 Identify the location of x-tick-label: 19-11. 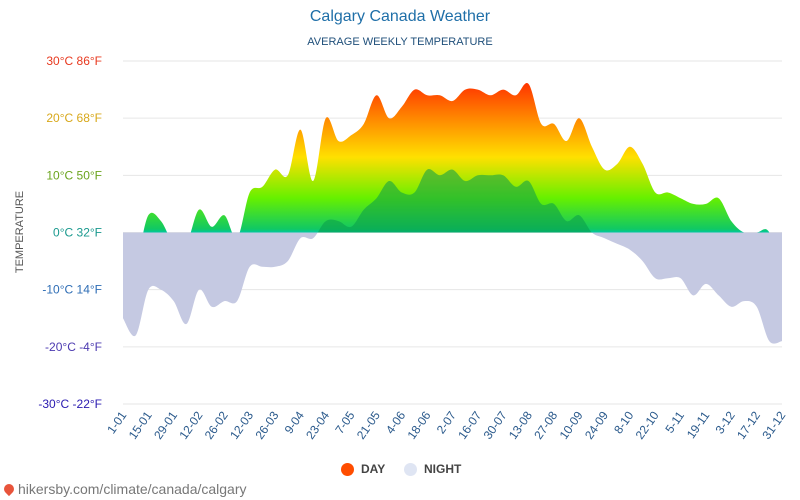
(698, 424).